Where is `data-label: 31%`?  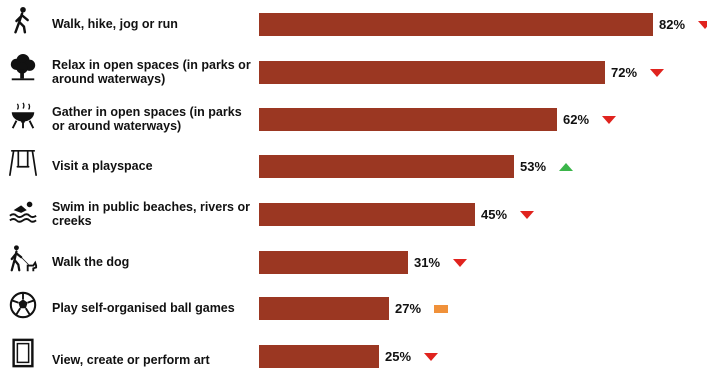 data-label: 31% is located at coordinates (427, 262).